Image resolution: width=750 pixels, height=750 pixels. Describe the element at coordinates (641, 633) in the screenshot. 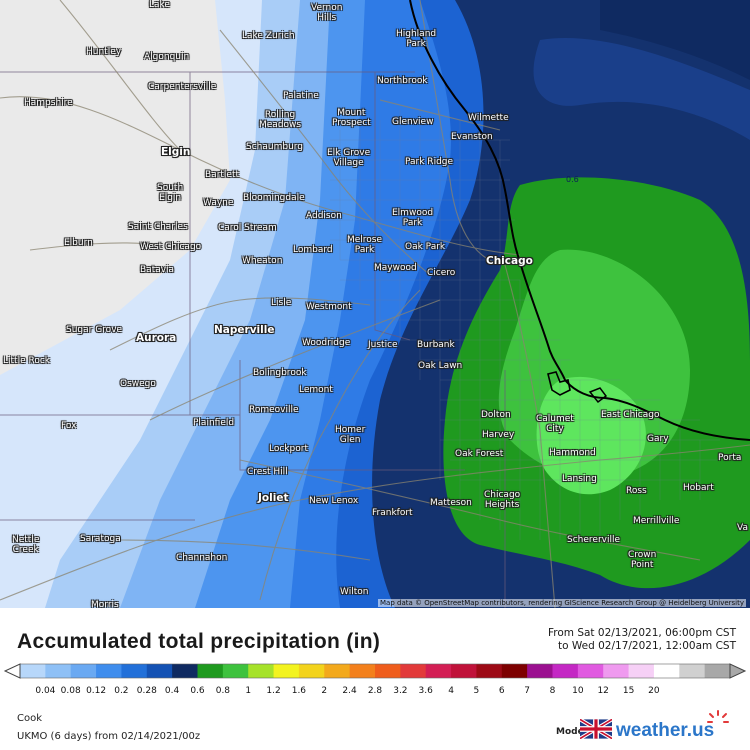

I see `period-from: From Sat 02/13/2021, 06:00pm CST` at that location.